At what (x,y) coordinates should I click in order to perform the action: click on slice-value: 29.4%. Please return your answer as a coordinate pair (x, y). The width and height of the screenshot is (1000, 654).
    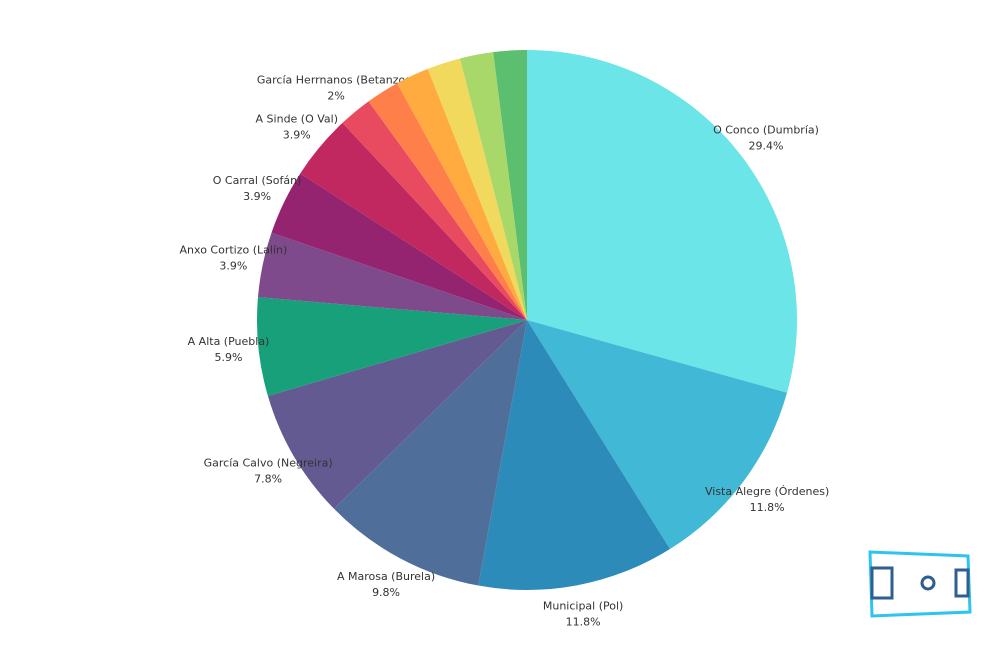
    Looking at the image, I should click on (766, 146).